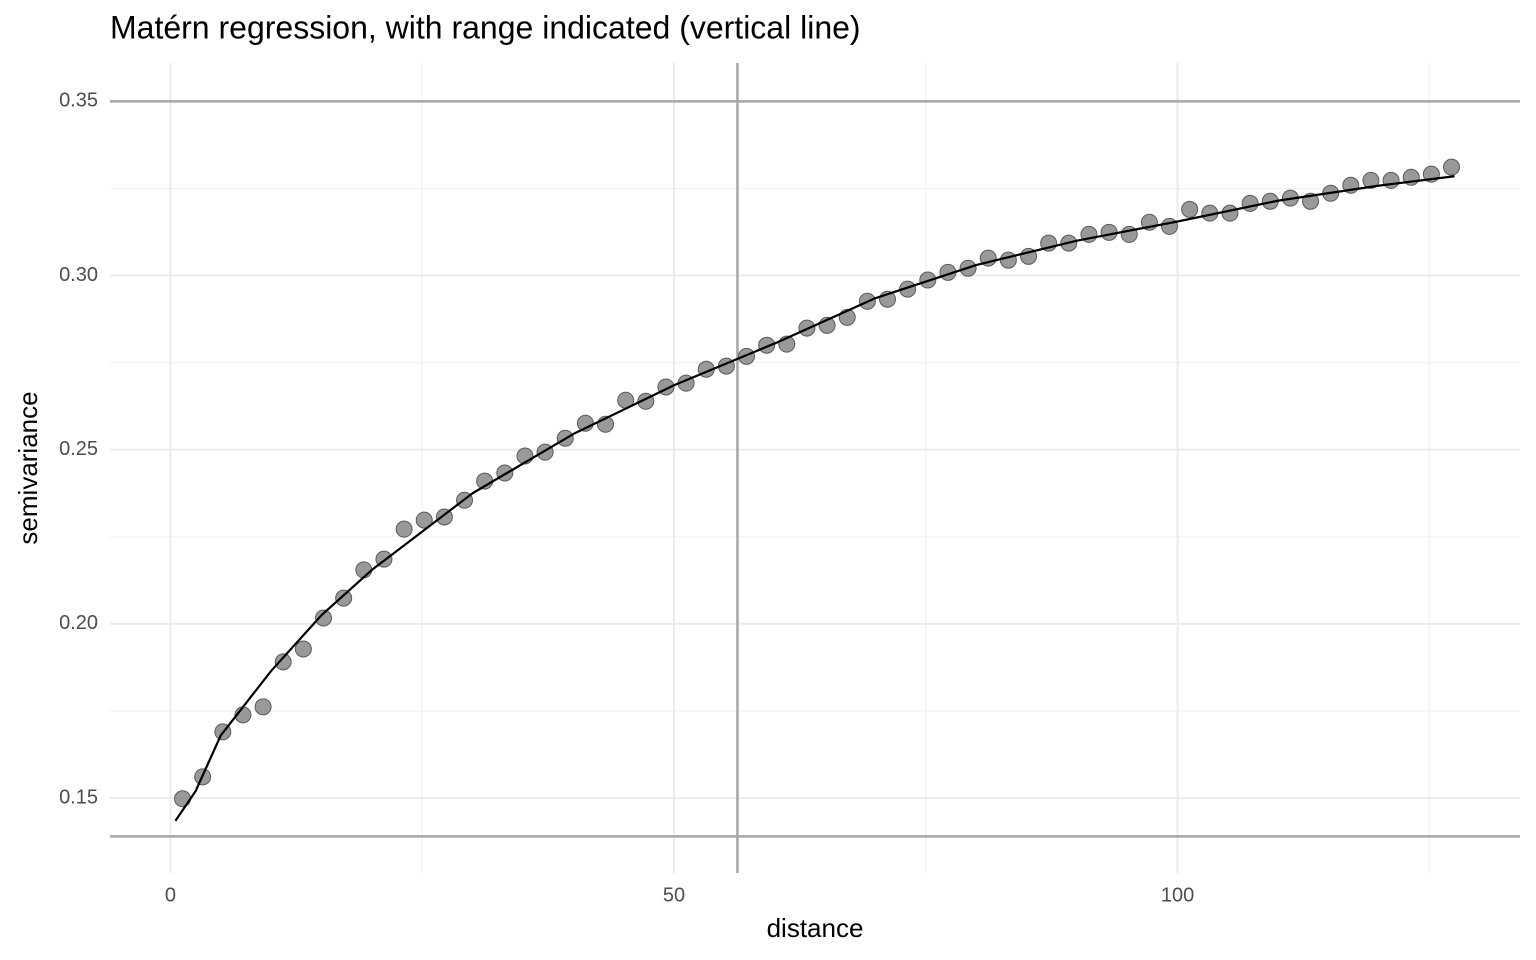  Describe the element at coordinates (78, 101) in the screenshot. I see `y-tick-label: 0.35` at that location.